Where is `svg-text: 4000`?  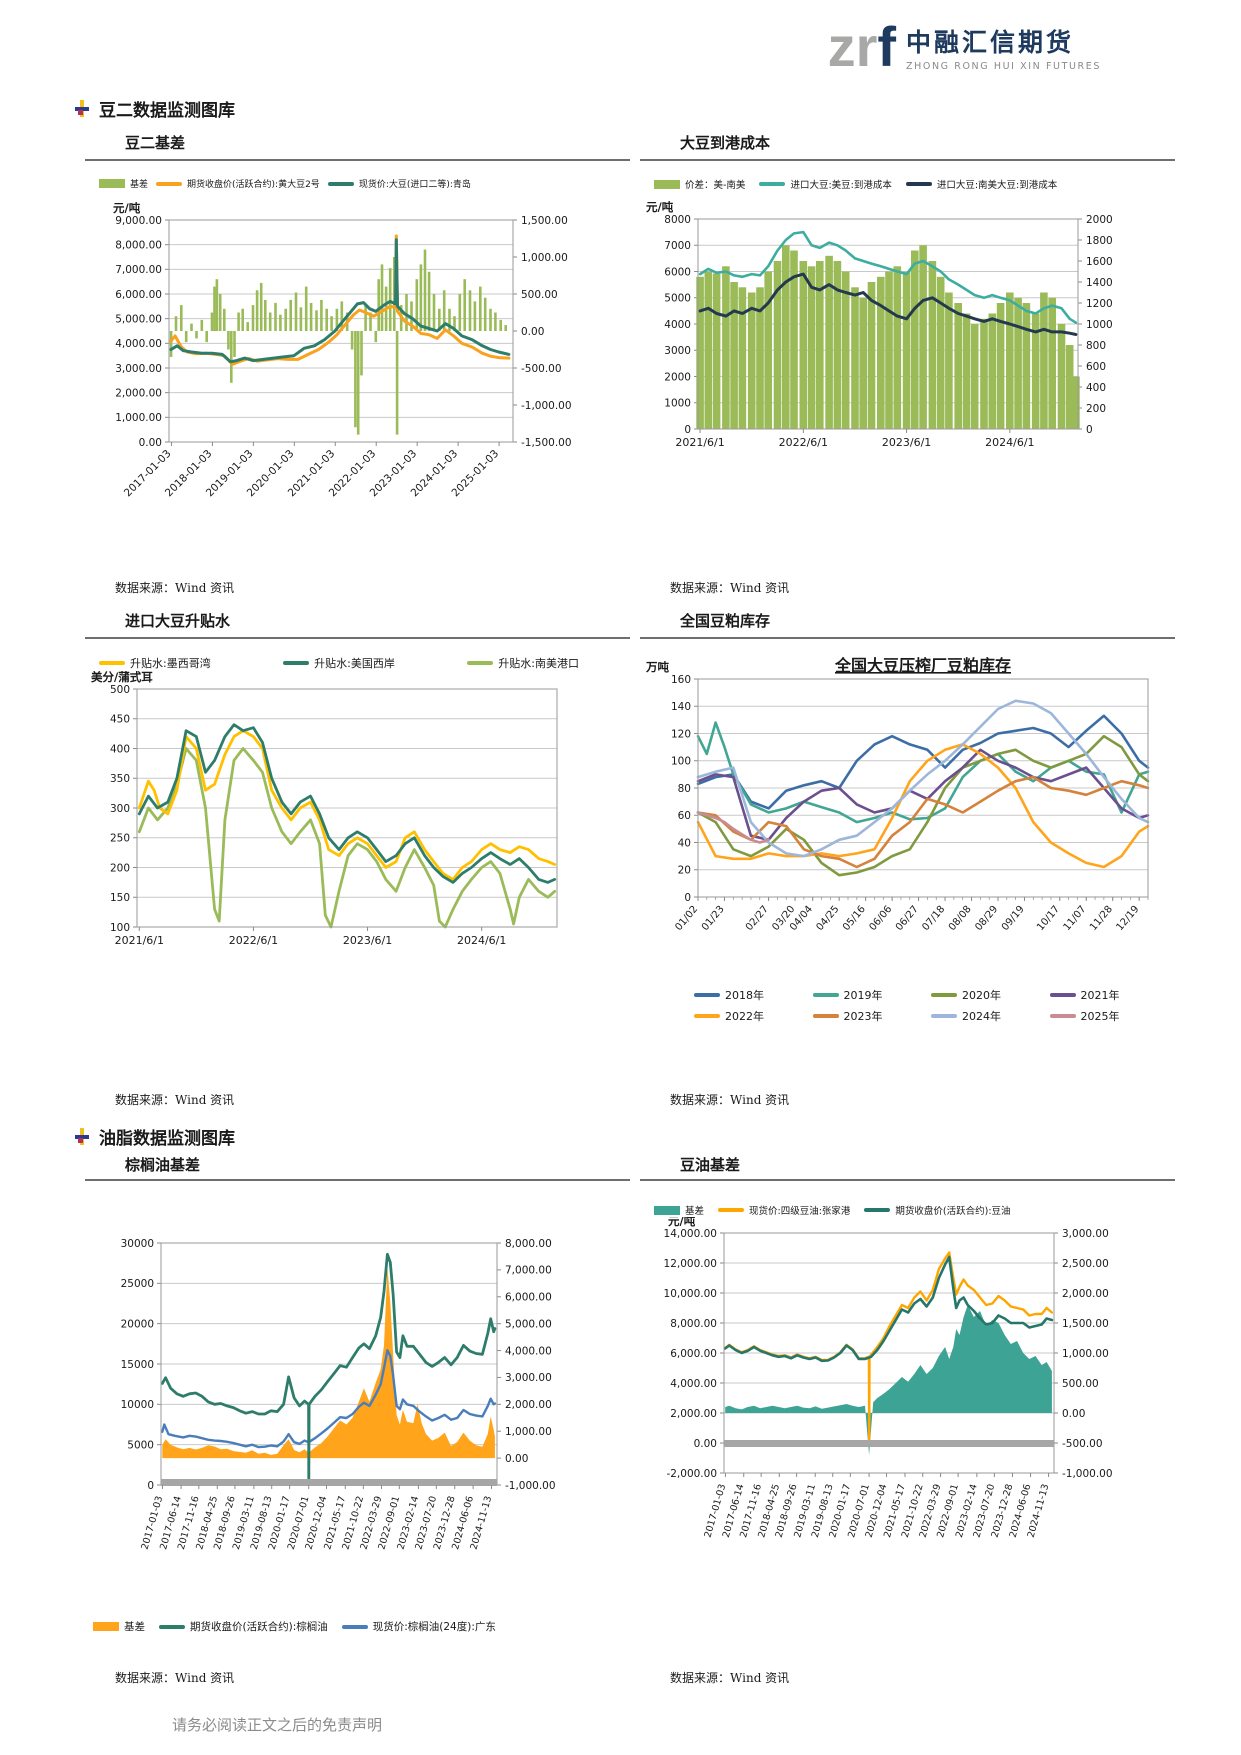 svg-text: 4000 is located at coordinates (677, 325).